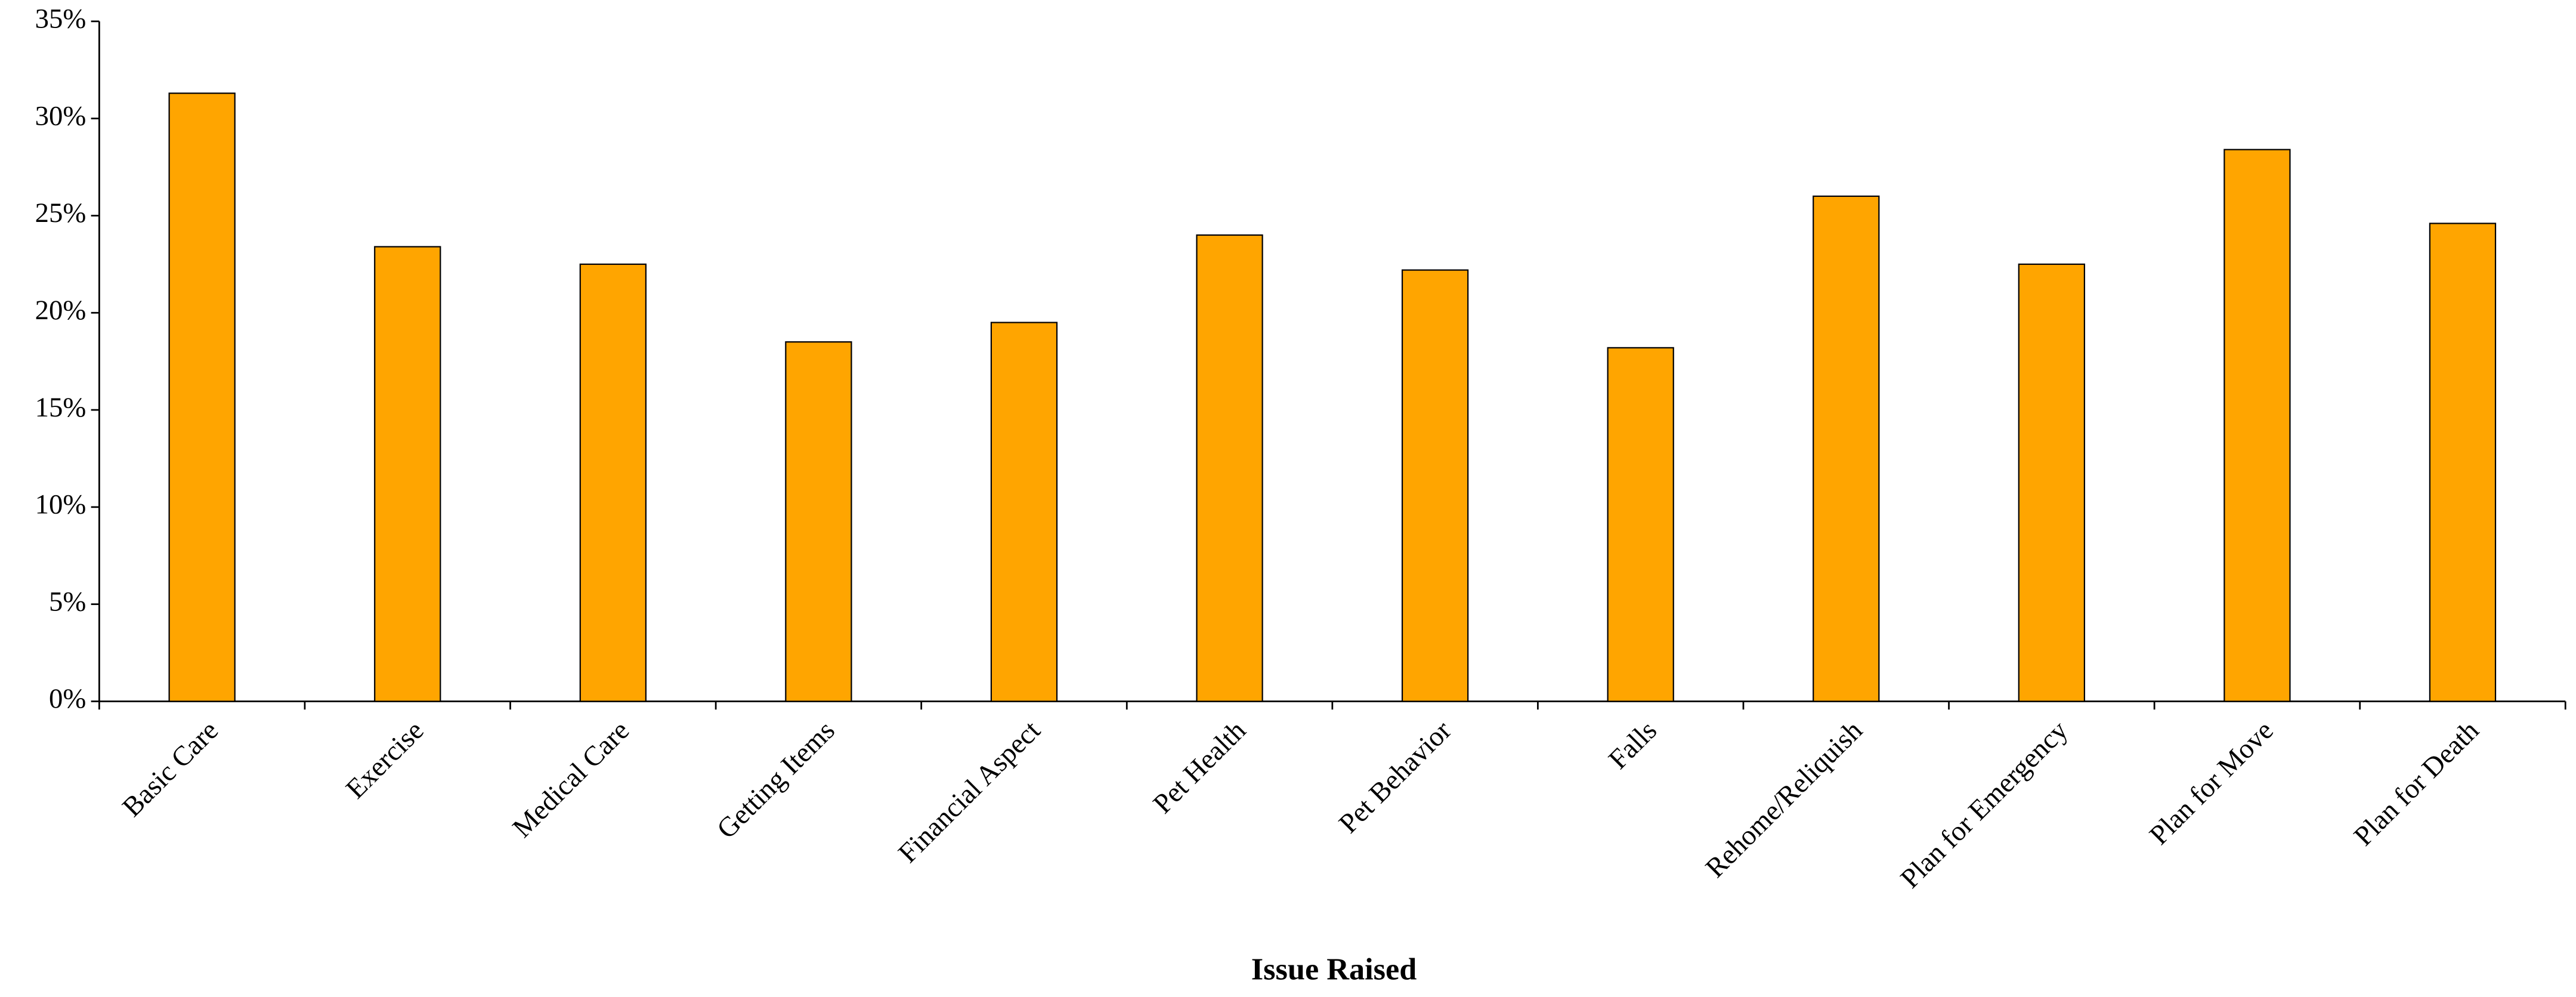  I want to click on x-tick-label: Medical Care, so click(570, 779).